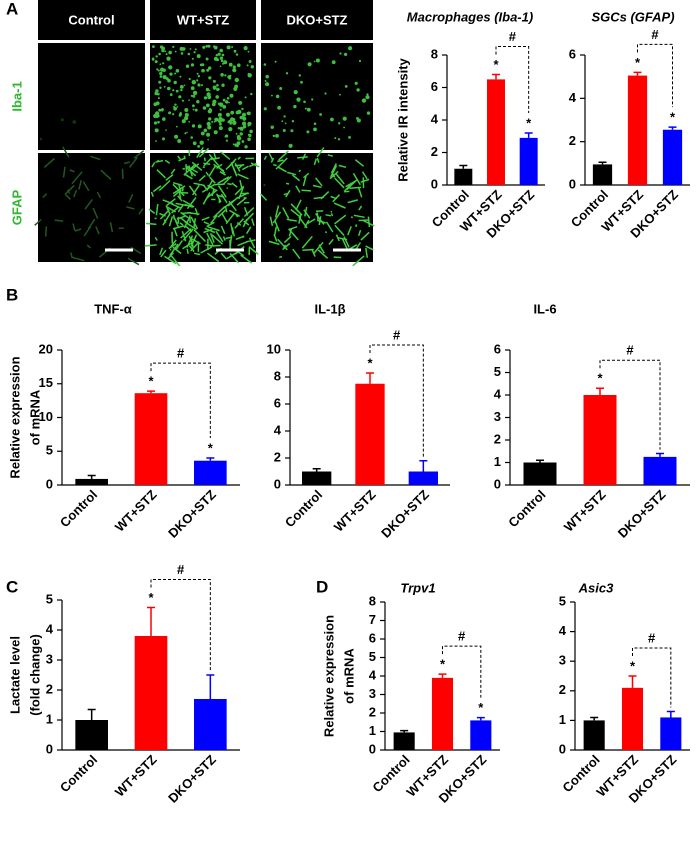 The height and width of the screenshot is (854, 700). I want to click on image-column-label: DKO+STZ, so click(316, 19).